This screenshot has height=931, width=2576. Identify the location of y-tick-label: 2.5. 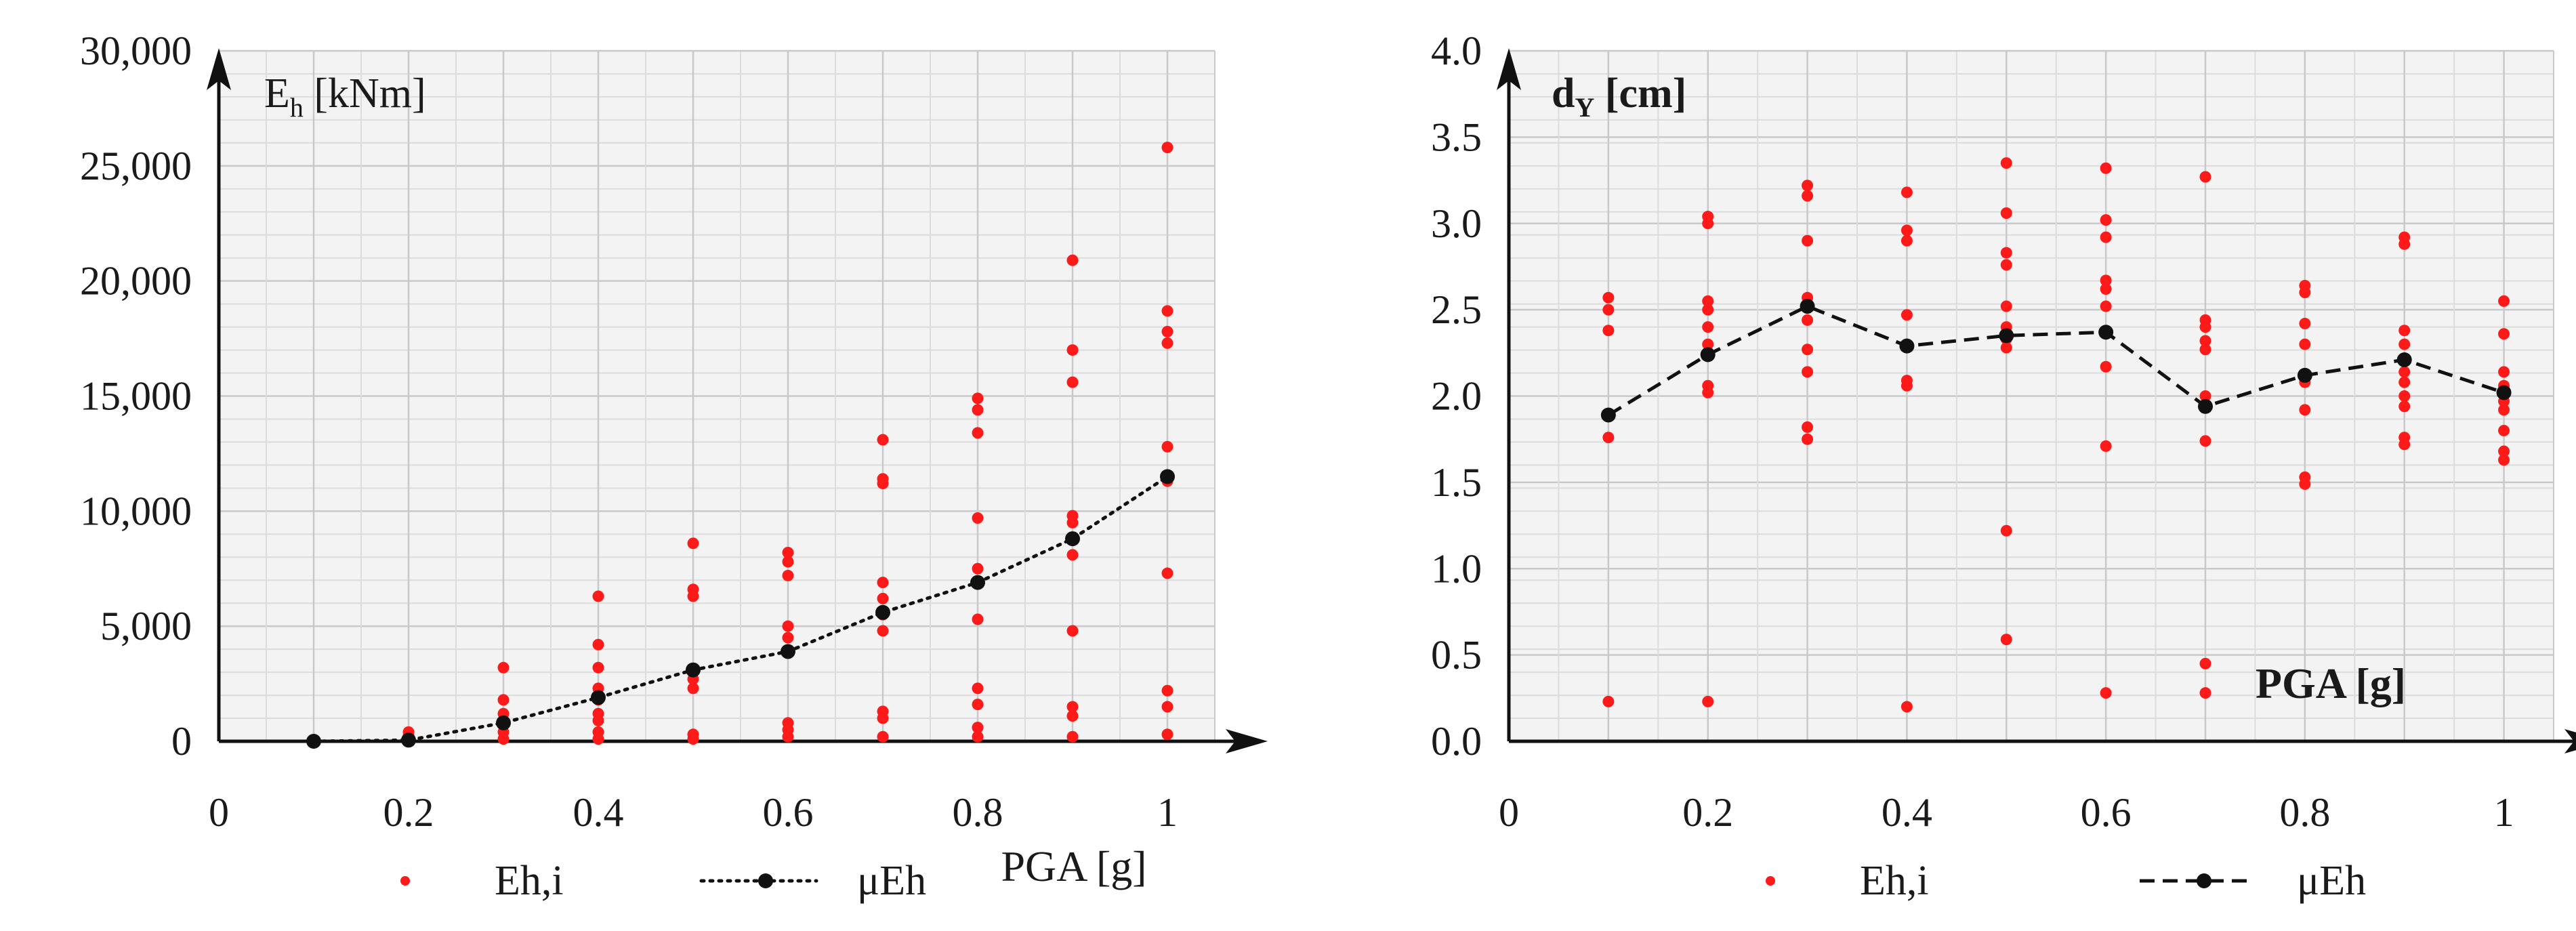
(1456, 309).